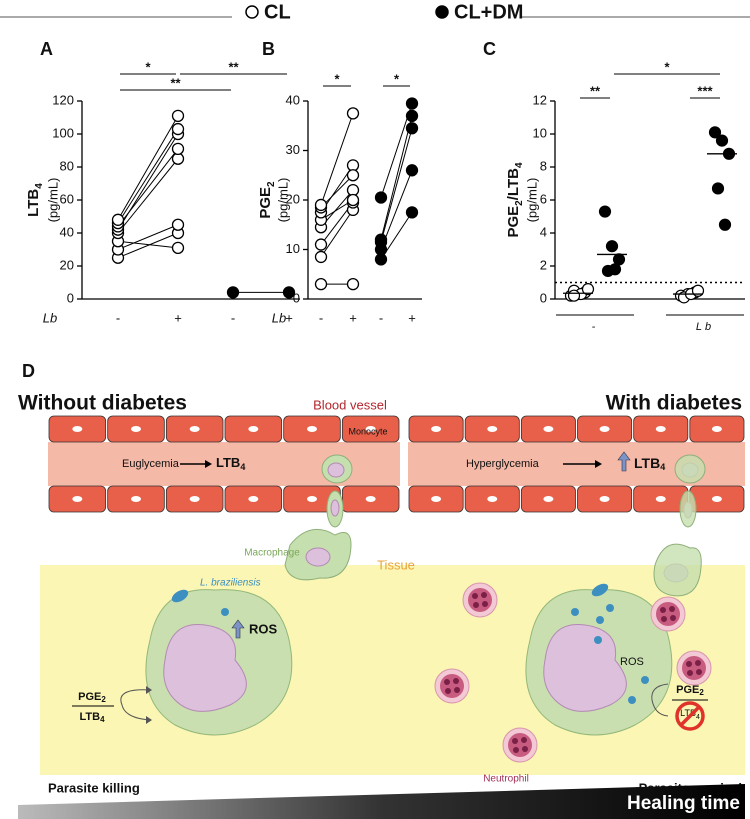 This screenshot has height=819, width=750. What do you see at coordinates (208, 464) in the screenshot?
I see `arrow-head` at bounding box center [208, 464].